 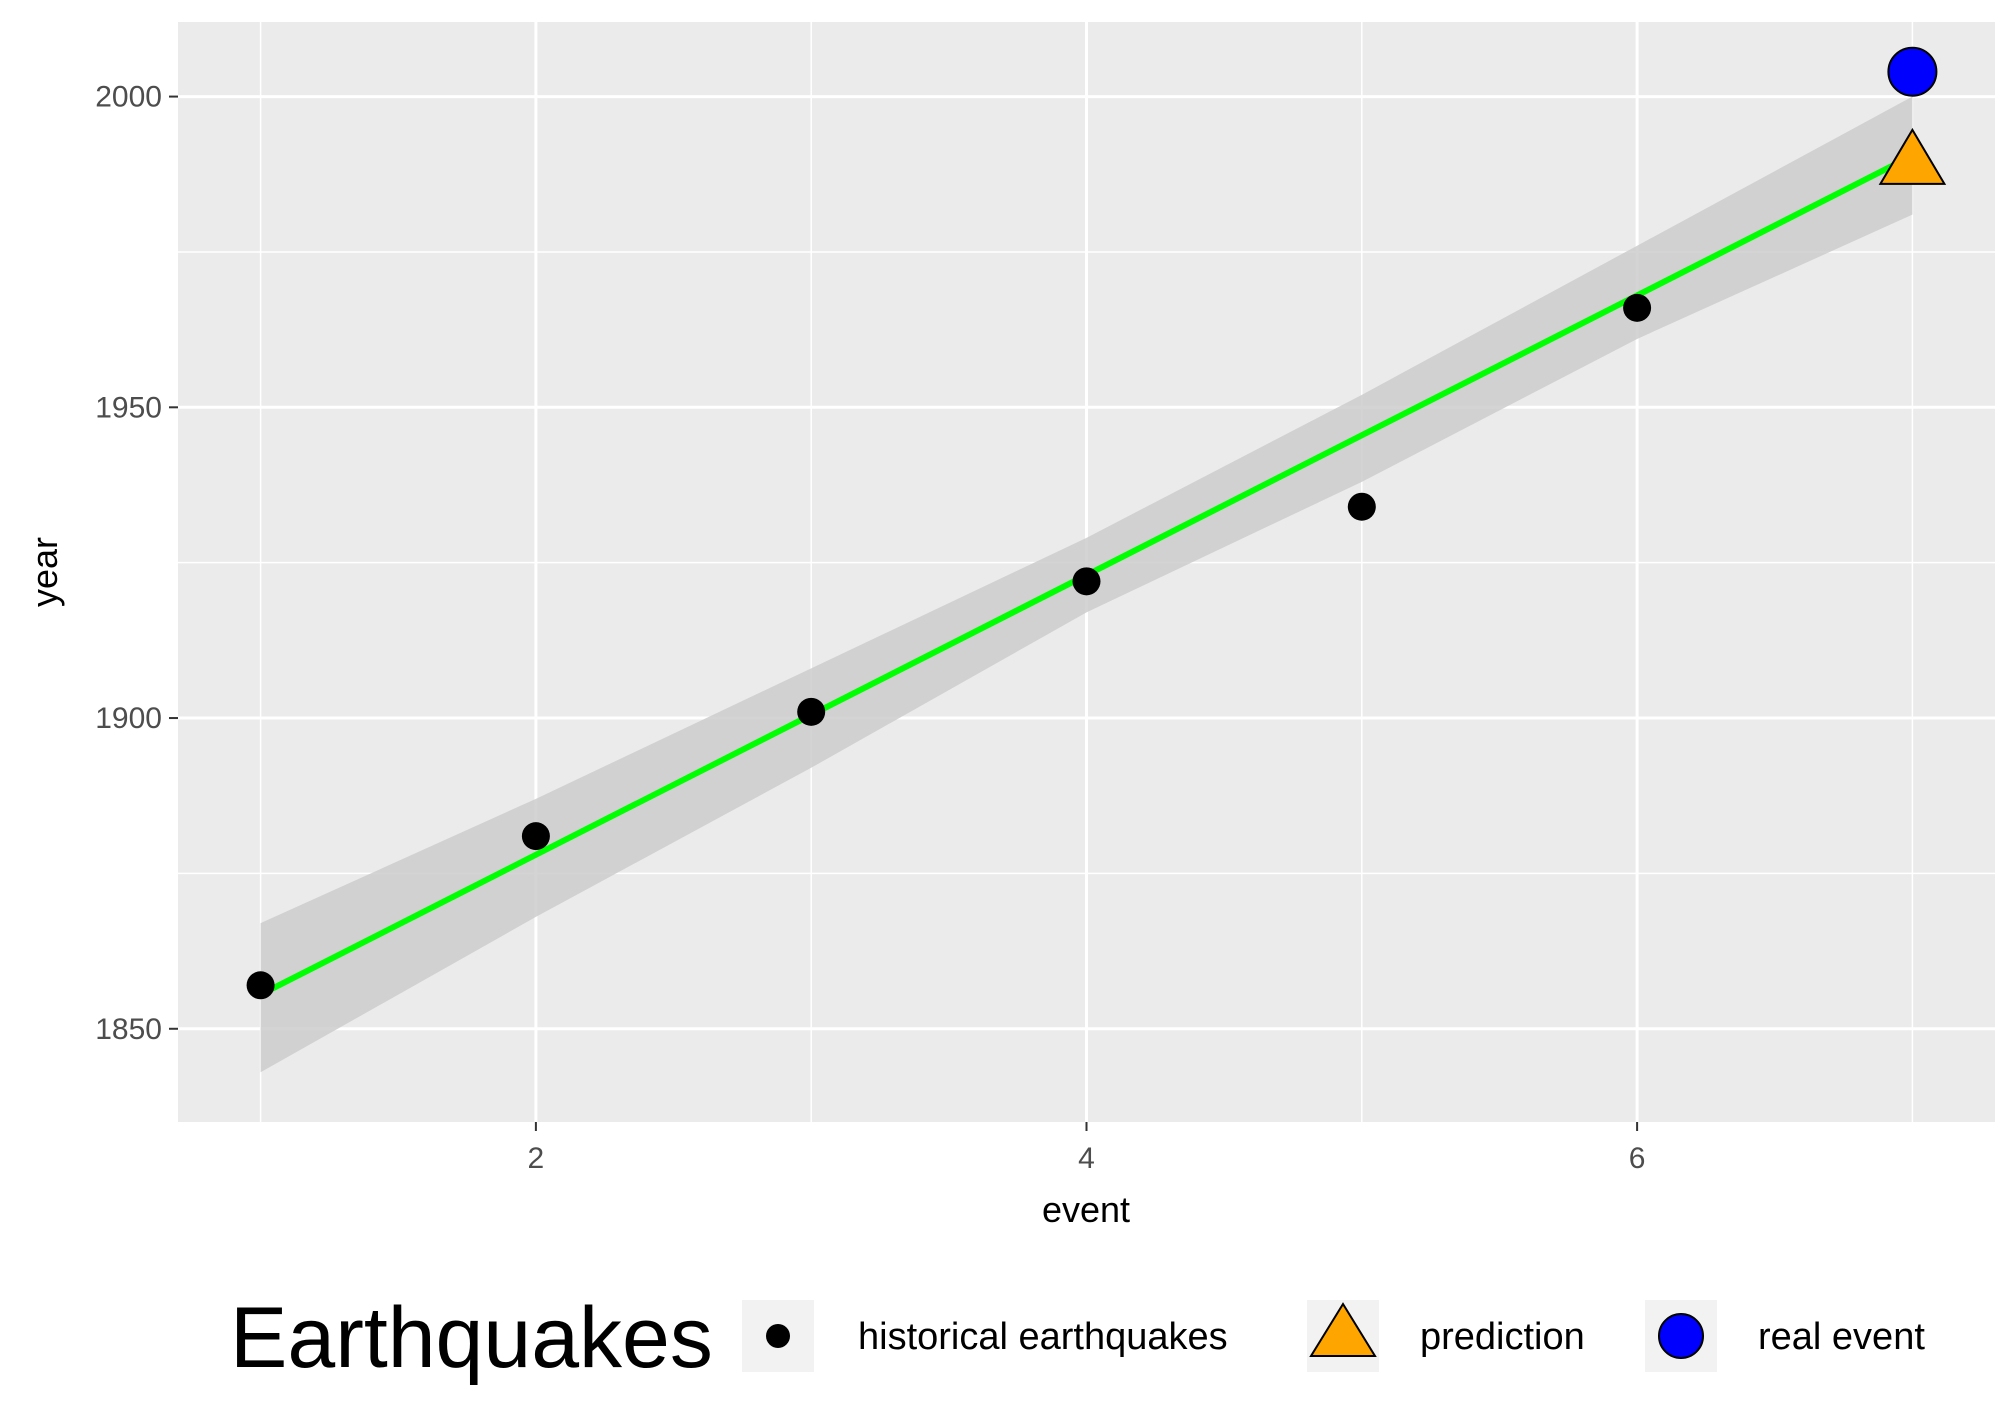 What do you see at coordinates (44, 572) in the screenshot?
I see `y-axis-title: year` at bounding box center [44, 572].